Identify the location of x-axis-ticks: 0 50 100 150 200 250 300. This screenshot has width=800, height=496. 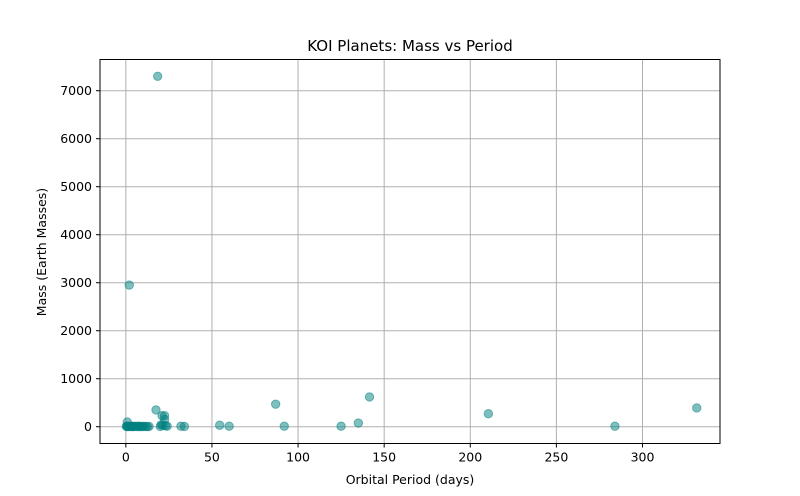
(388, 454).